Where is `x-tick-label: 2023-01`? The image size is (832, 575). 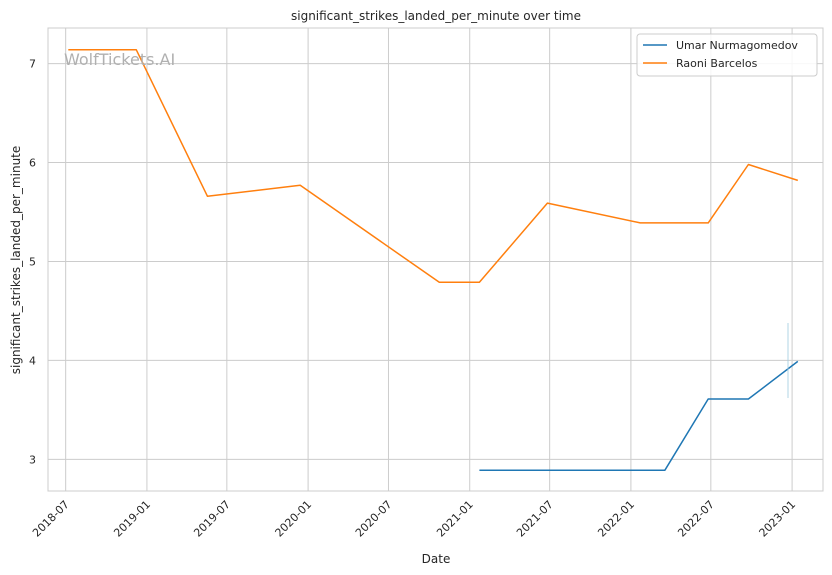 x-tick-label: 2023-01 is located at coordinates (778, 519).